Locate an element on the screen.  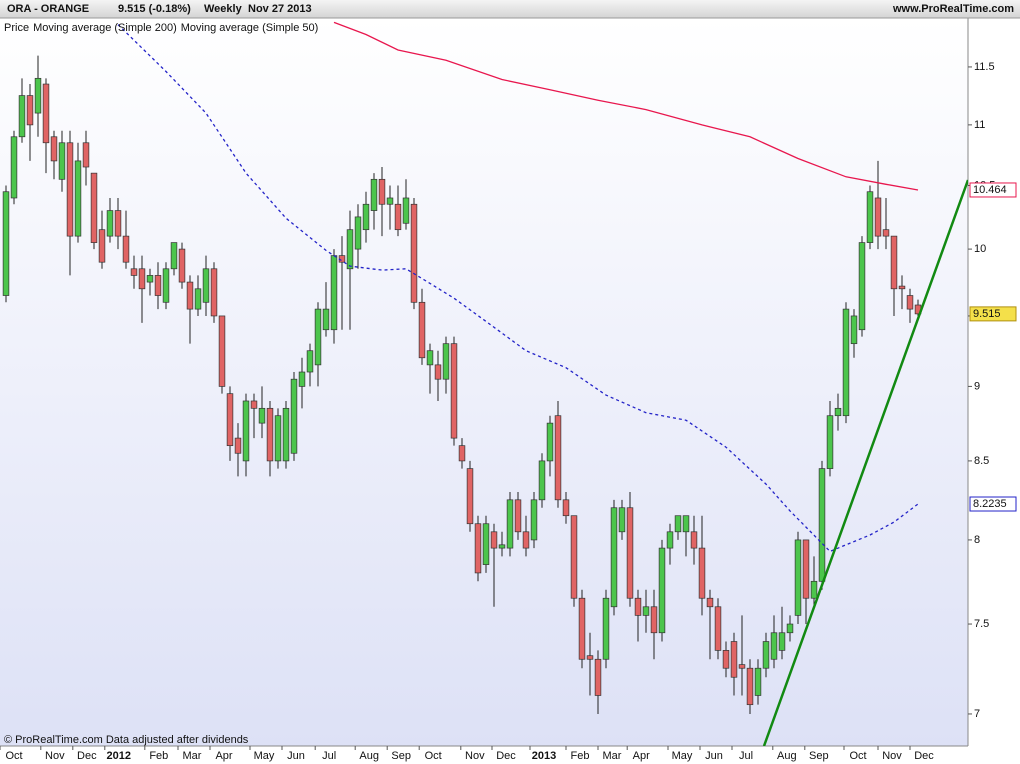
x-axis-area is located at coordinates (510, 755).